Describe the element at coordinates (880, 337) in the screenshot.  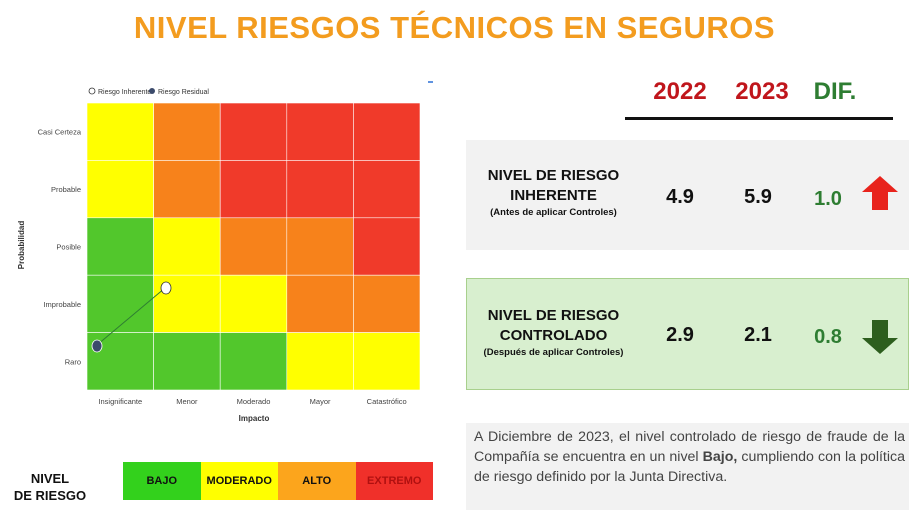
I see `down-arrow` at that location.